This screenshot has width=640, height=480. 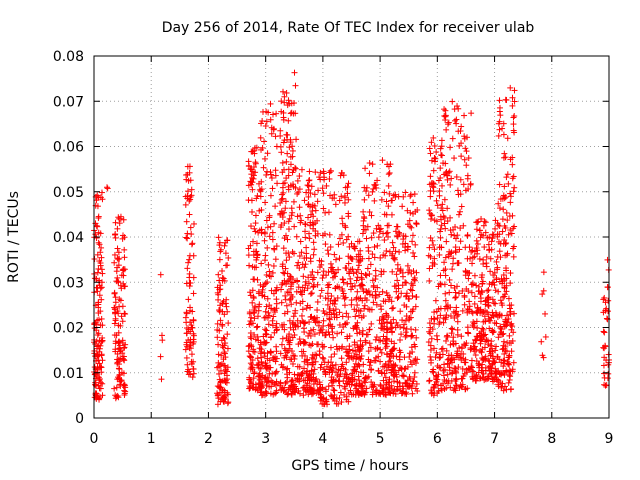 What do you see at coordinates (609, 439) in the screenshot?
I see `x-tick-label: 9` at bounding box center [609, 439].